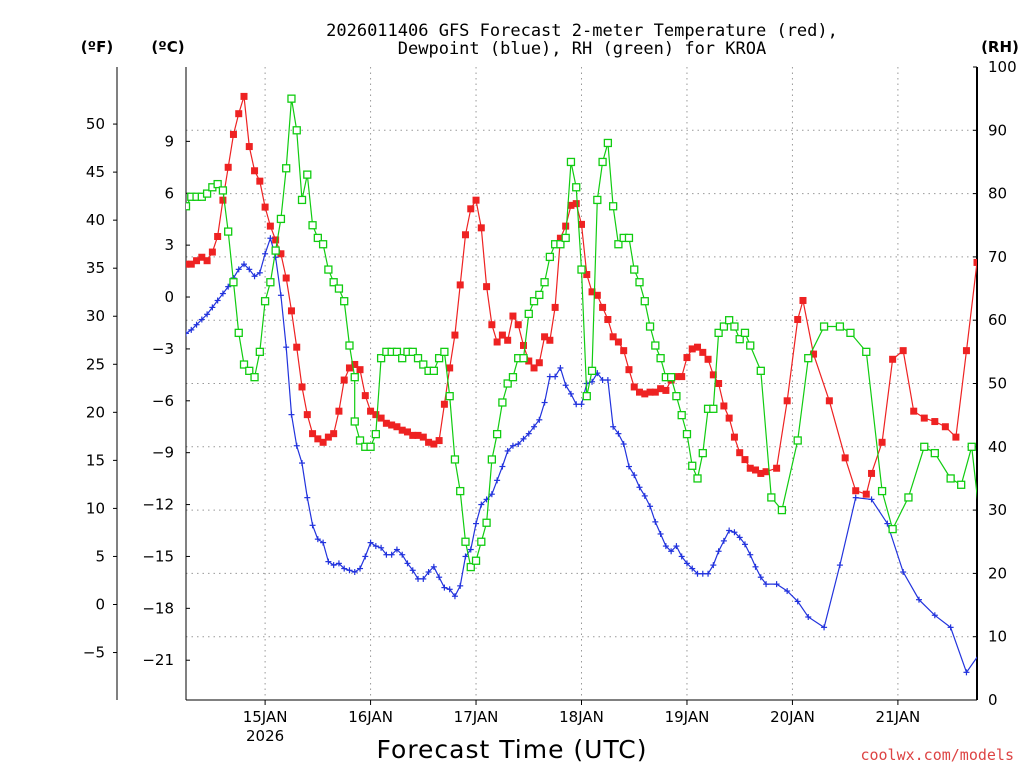 This screenshot has height=768, width=1024. Describe the element at coordinates (476, 717) in the screenshot. I see `x-tick-label: 17JAN` at that location.